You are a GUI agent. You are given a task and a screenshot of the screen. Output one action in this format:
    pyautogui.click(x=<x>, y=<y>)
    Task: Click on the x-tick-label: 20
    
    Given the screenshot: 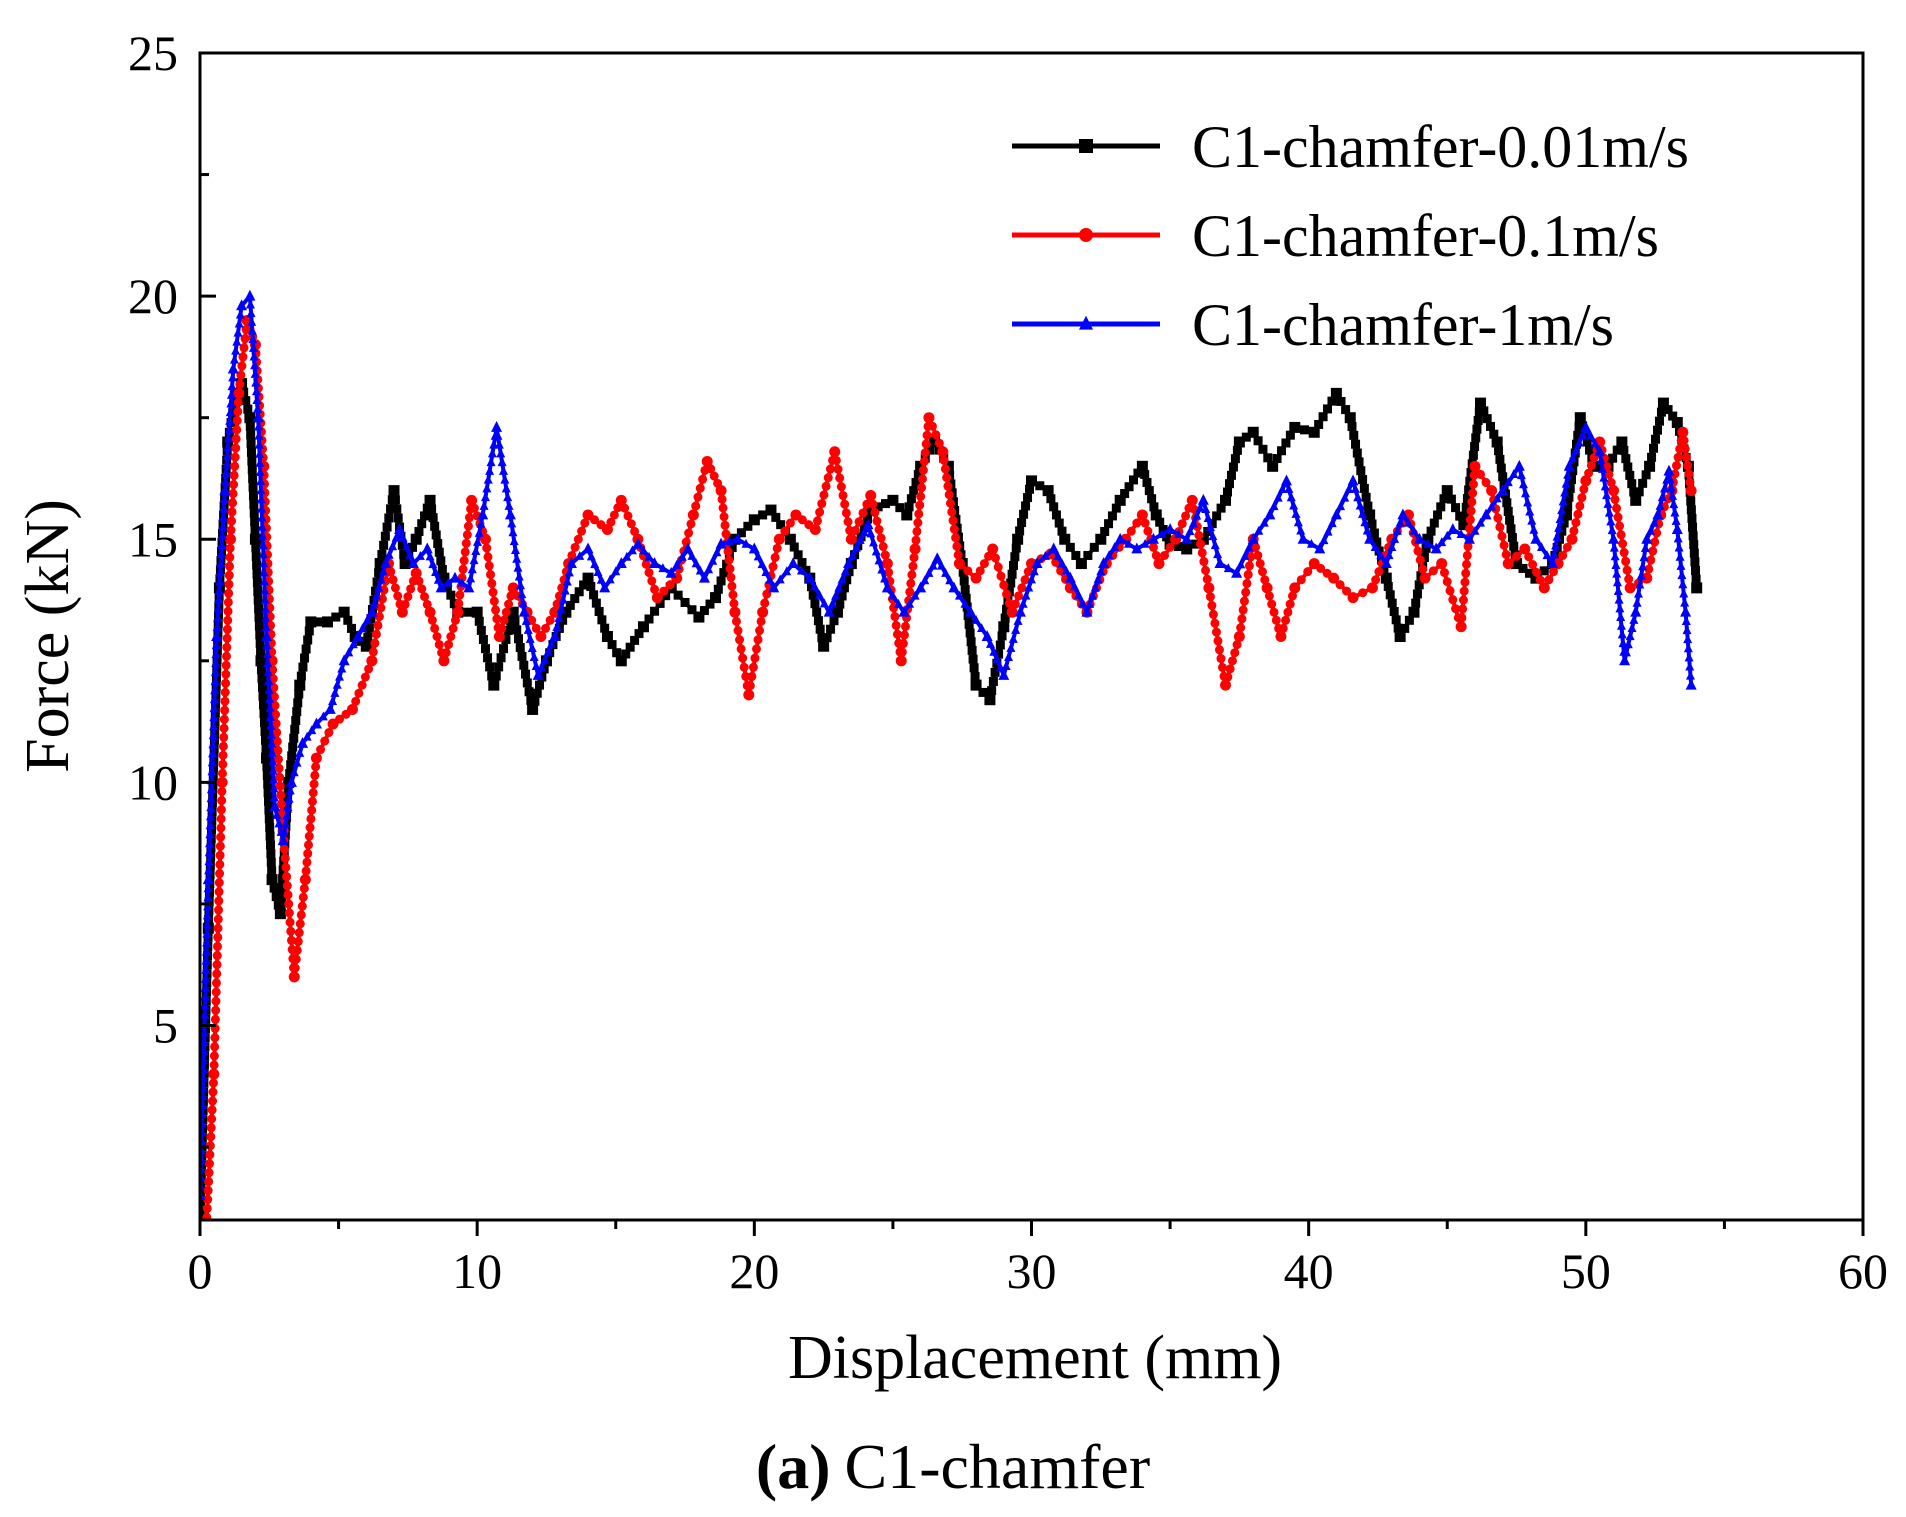 What is the action you would take?
    pyautogui.click(x=754, y=1271)
    